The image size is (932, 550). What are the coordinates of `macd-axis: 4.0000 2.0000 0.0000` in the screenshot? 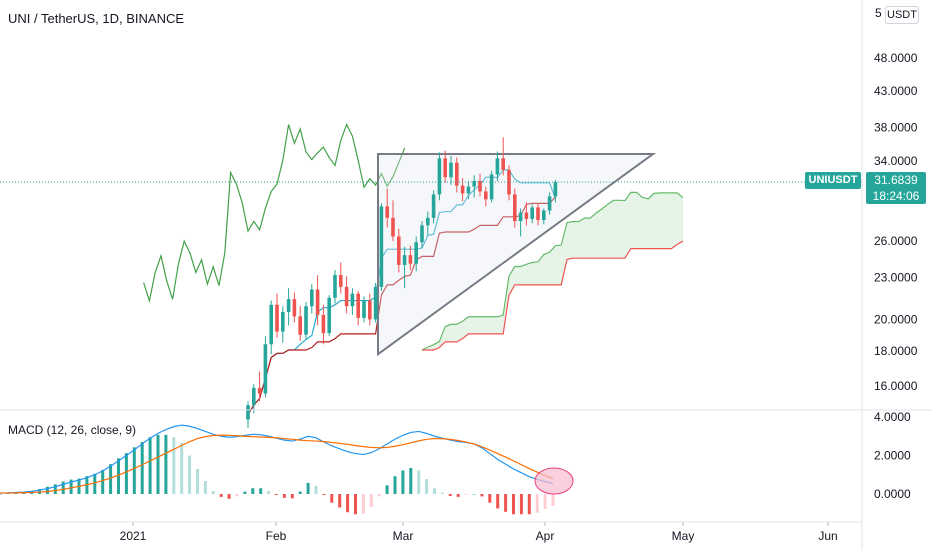 It's located at (892, 455).